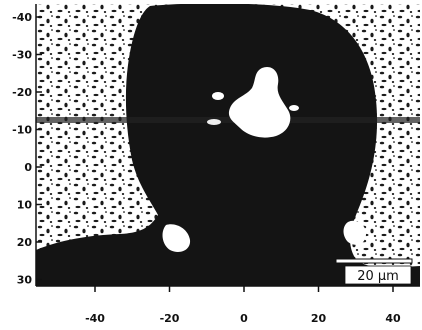  What do you see at coordinates (393, 318) in the screenshot?
I see `x-tick-label: 40` at bounding box center [393, 318].